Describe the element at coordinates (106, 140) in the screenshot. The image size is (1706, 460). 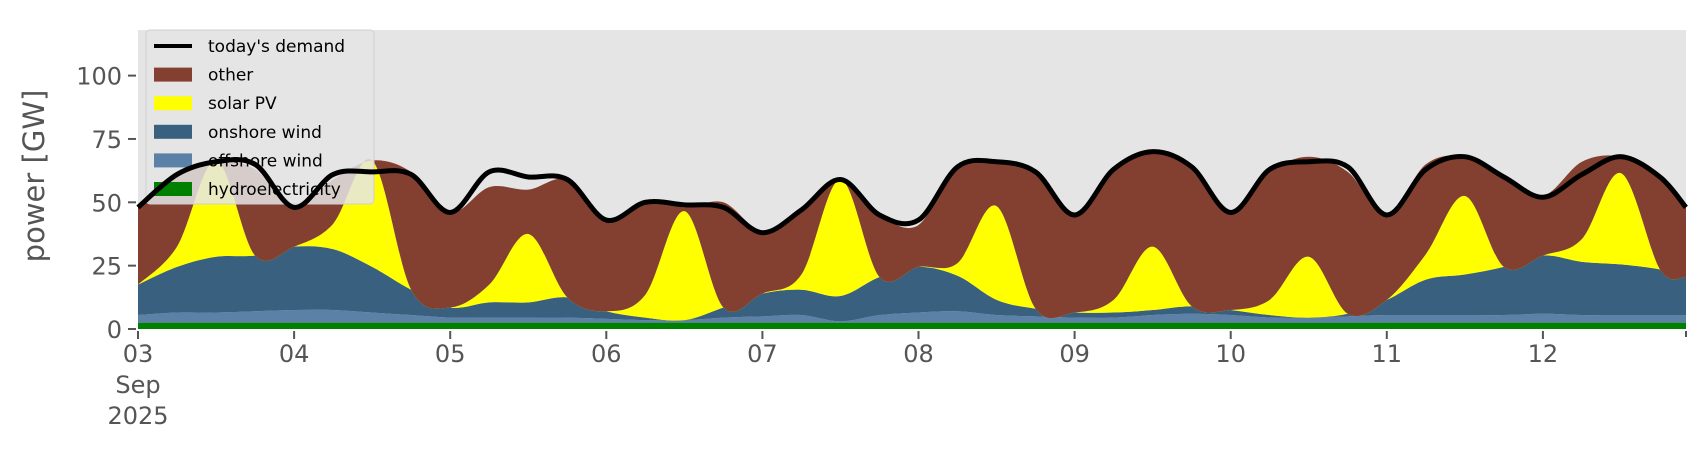
I see `y-tick-label: 75` at that location.